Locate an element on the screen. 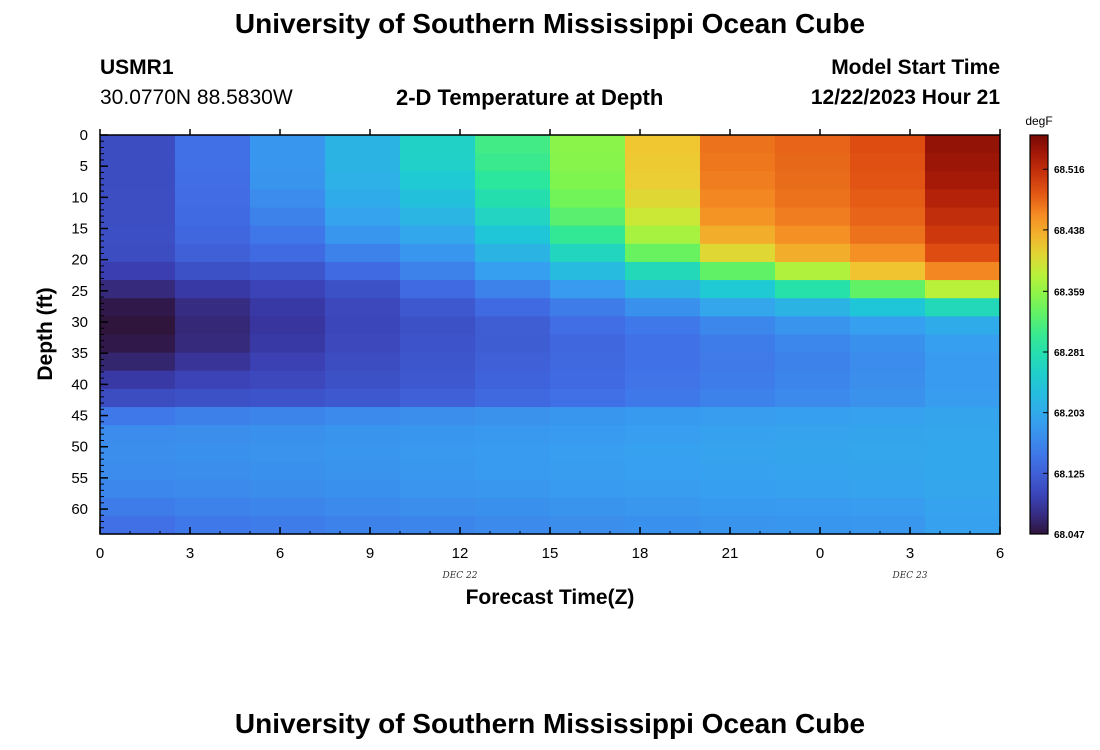  y-tick-label: 30 is located at coordinates (79, 322).